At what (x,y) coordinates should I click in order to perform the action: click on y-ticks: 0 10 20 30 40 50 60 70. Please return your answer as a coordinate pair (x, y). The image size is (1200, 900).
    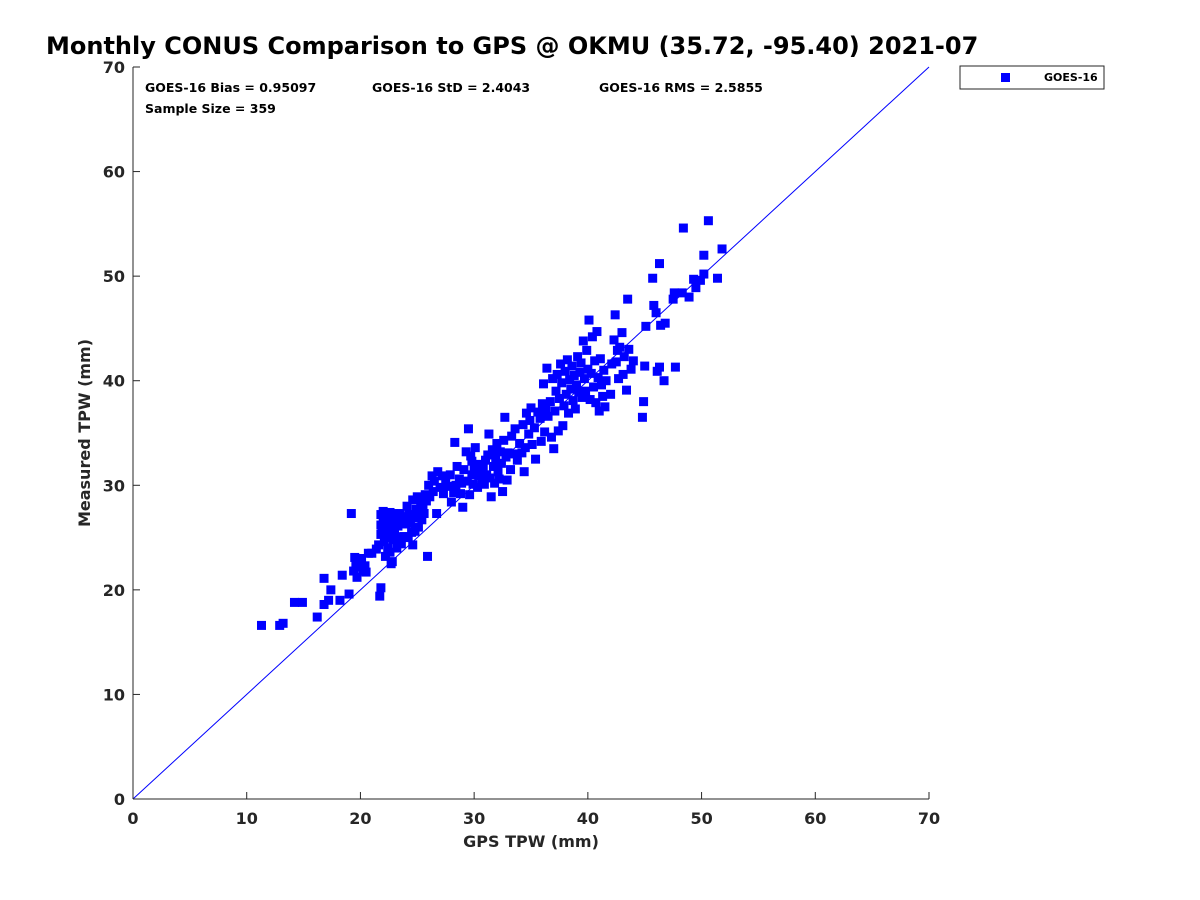
    Looking at the image, I should click on (121, 433).